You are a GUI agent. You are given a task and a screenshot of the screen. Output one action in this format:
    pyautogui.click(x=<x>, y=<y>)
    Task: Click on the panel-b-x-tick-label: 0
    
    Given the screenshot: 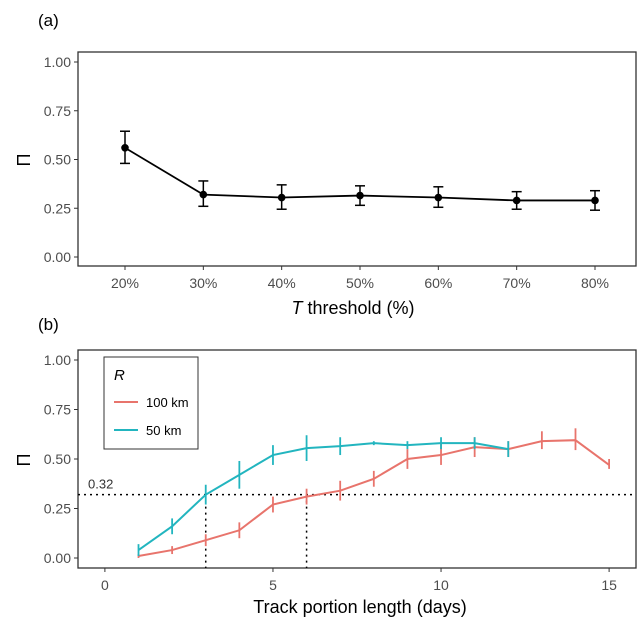 What is the action you would take?
    pyautogui.click(x=105, y=585)
    